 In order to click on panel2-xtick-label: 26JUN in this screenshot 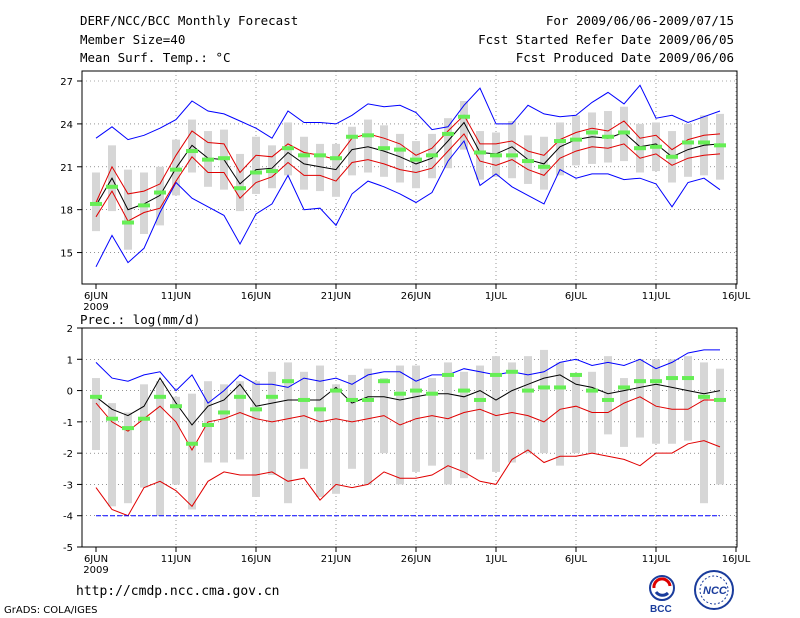, I will do `click(416, 559)`.